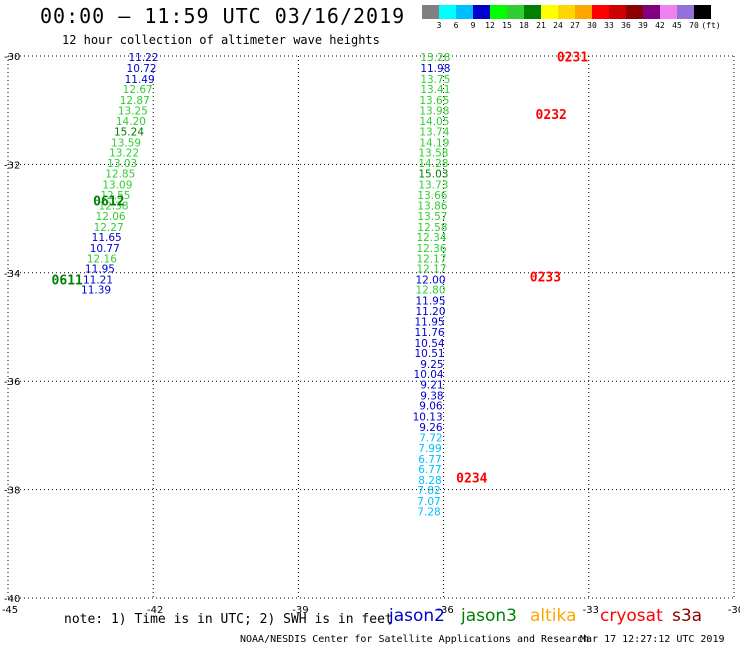 The width and height of the screenshot is (740, 650). What do you see at coordinates (434, 101) in the screenshot?
I see `wave-height-point: 13.65` at bounding box center [434, 101].